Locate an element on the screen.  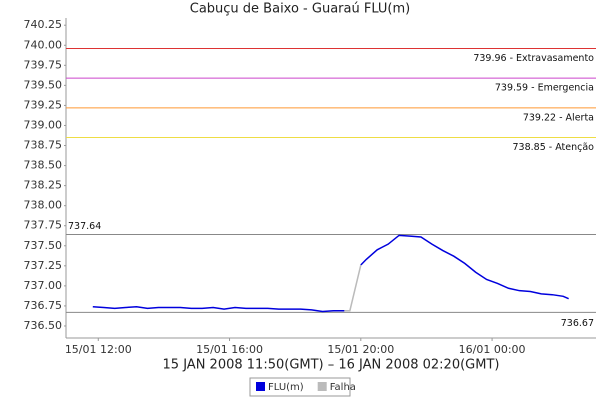
y-tick-label: 739.00 is located at coordinates (43, 124).